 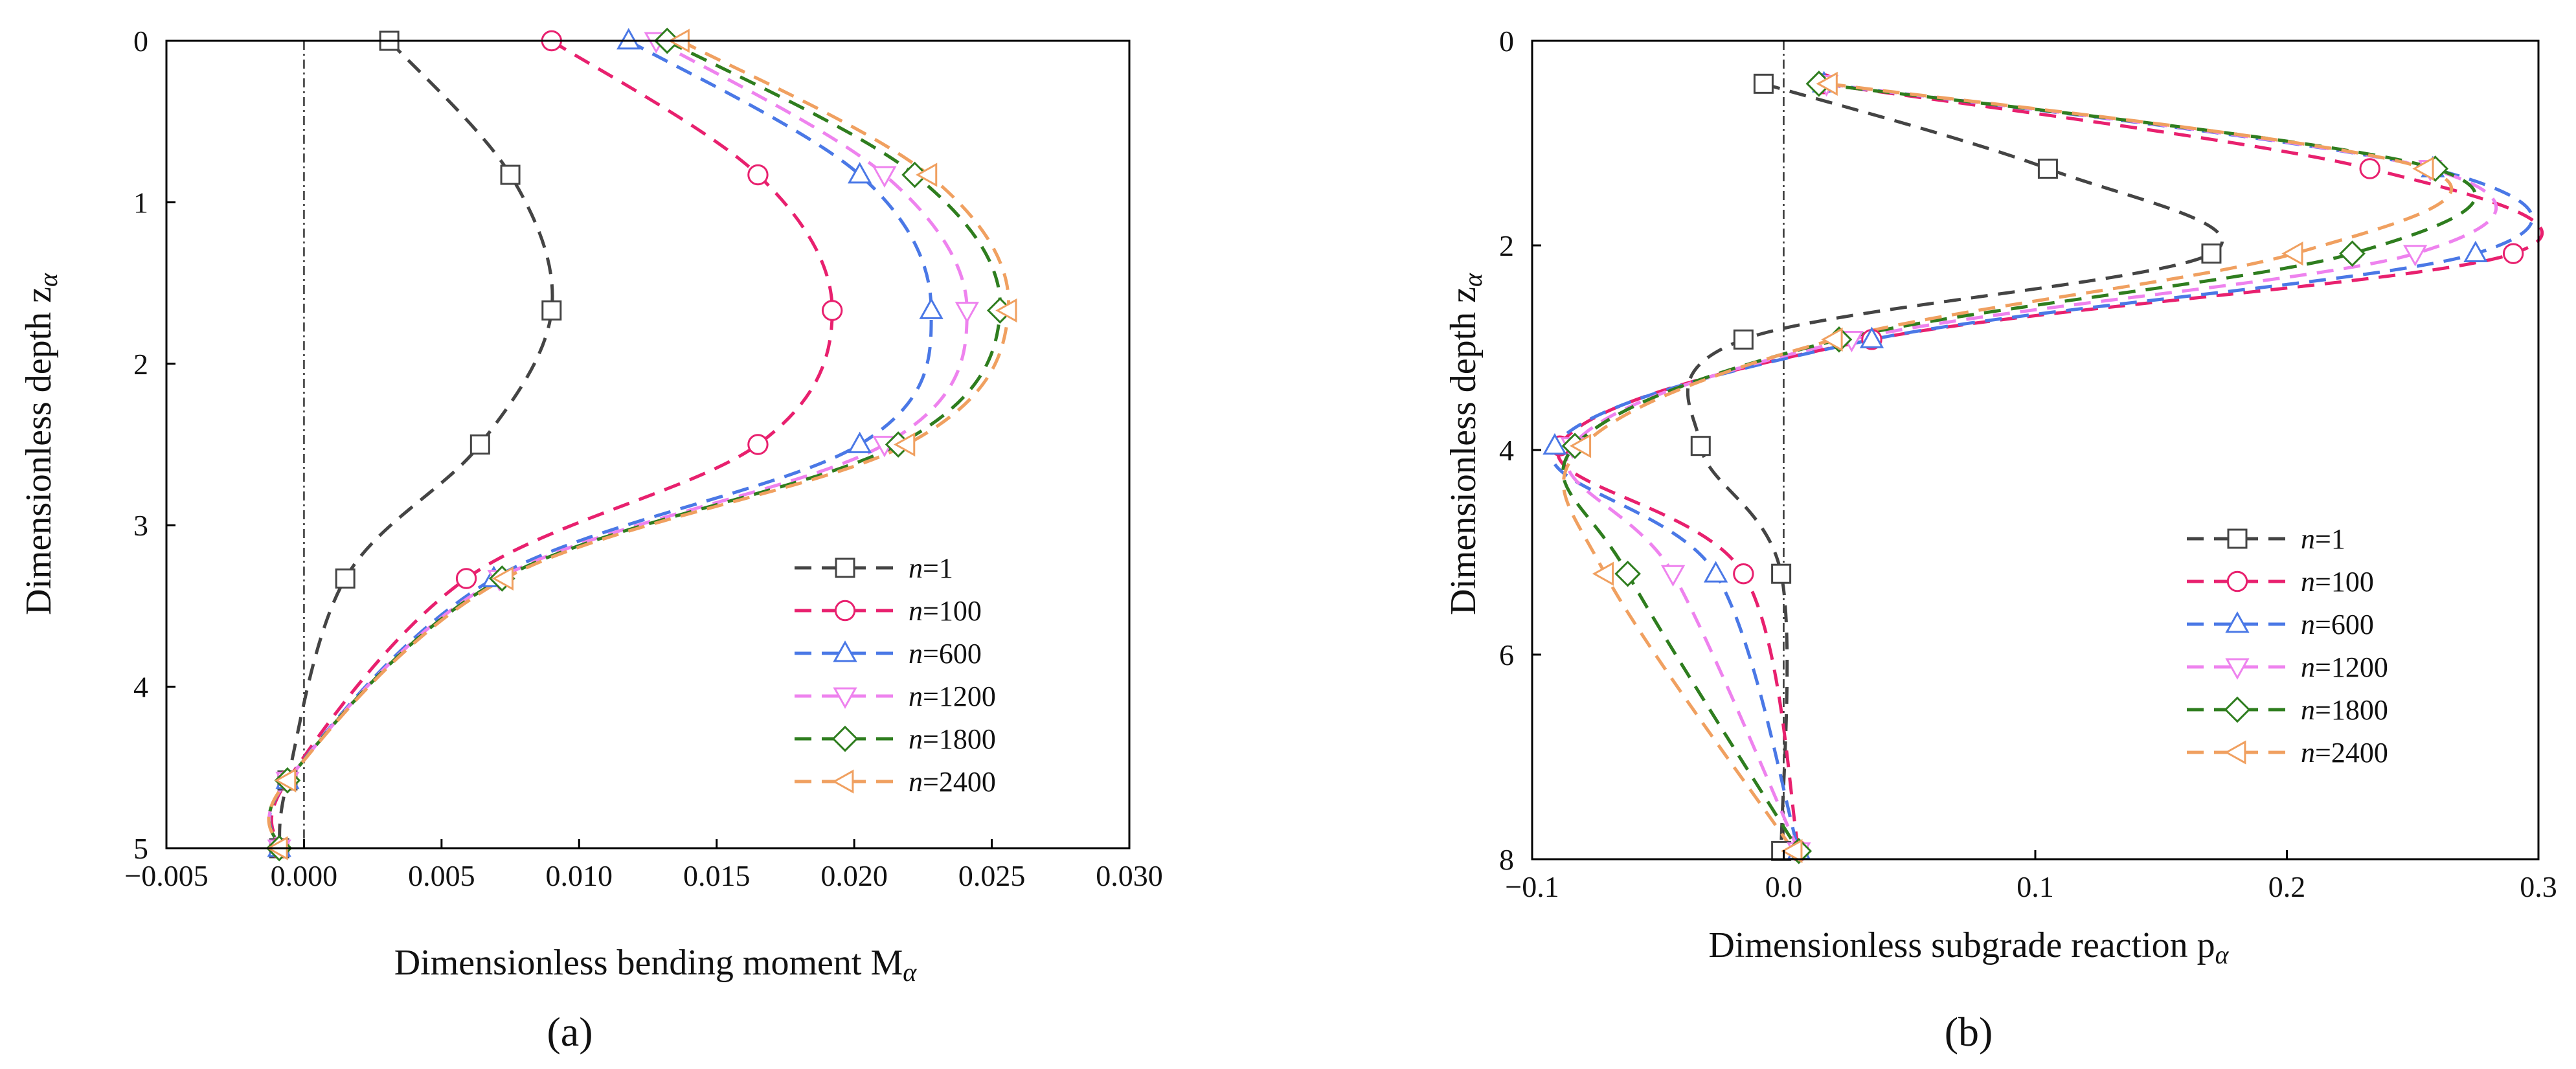 What do you see at coordinates (166, 875) in the screenshot?
I see `panel-a-xtick-label: −0.005` at bounding box center [166, 875].